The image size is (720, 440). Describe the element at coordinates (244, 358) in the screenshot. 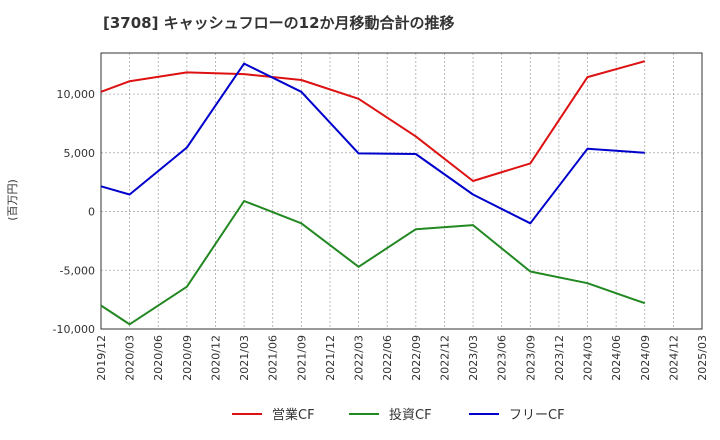

I see `x-tick-label: 2021/03` at that location.